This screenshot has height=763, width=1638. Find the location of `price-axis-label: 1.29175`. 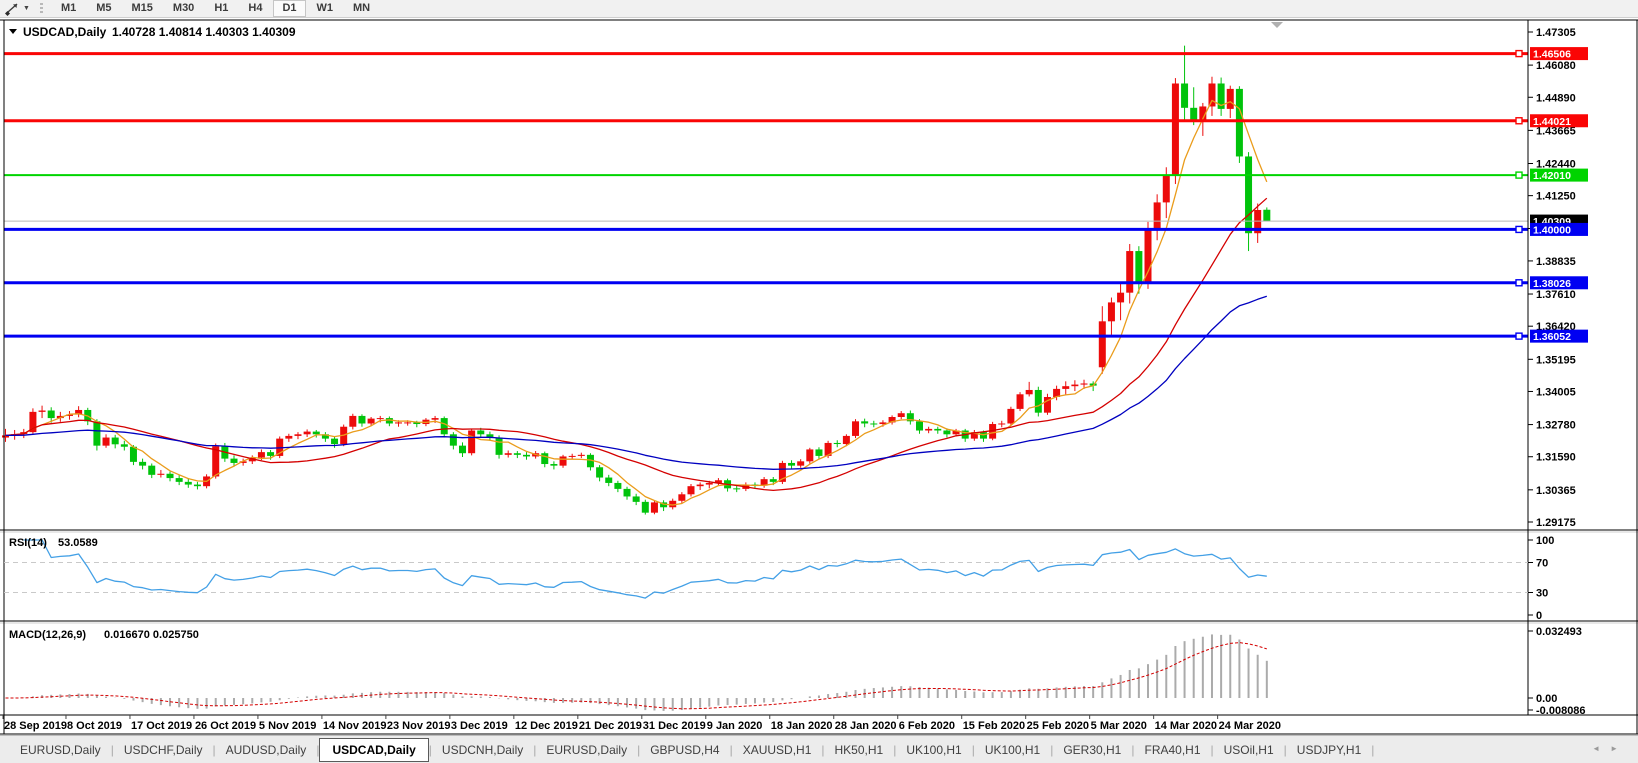

price-axis-label: 1.29175 is located at coordinates (1556, 523).